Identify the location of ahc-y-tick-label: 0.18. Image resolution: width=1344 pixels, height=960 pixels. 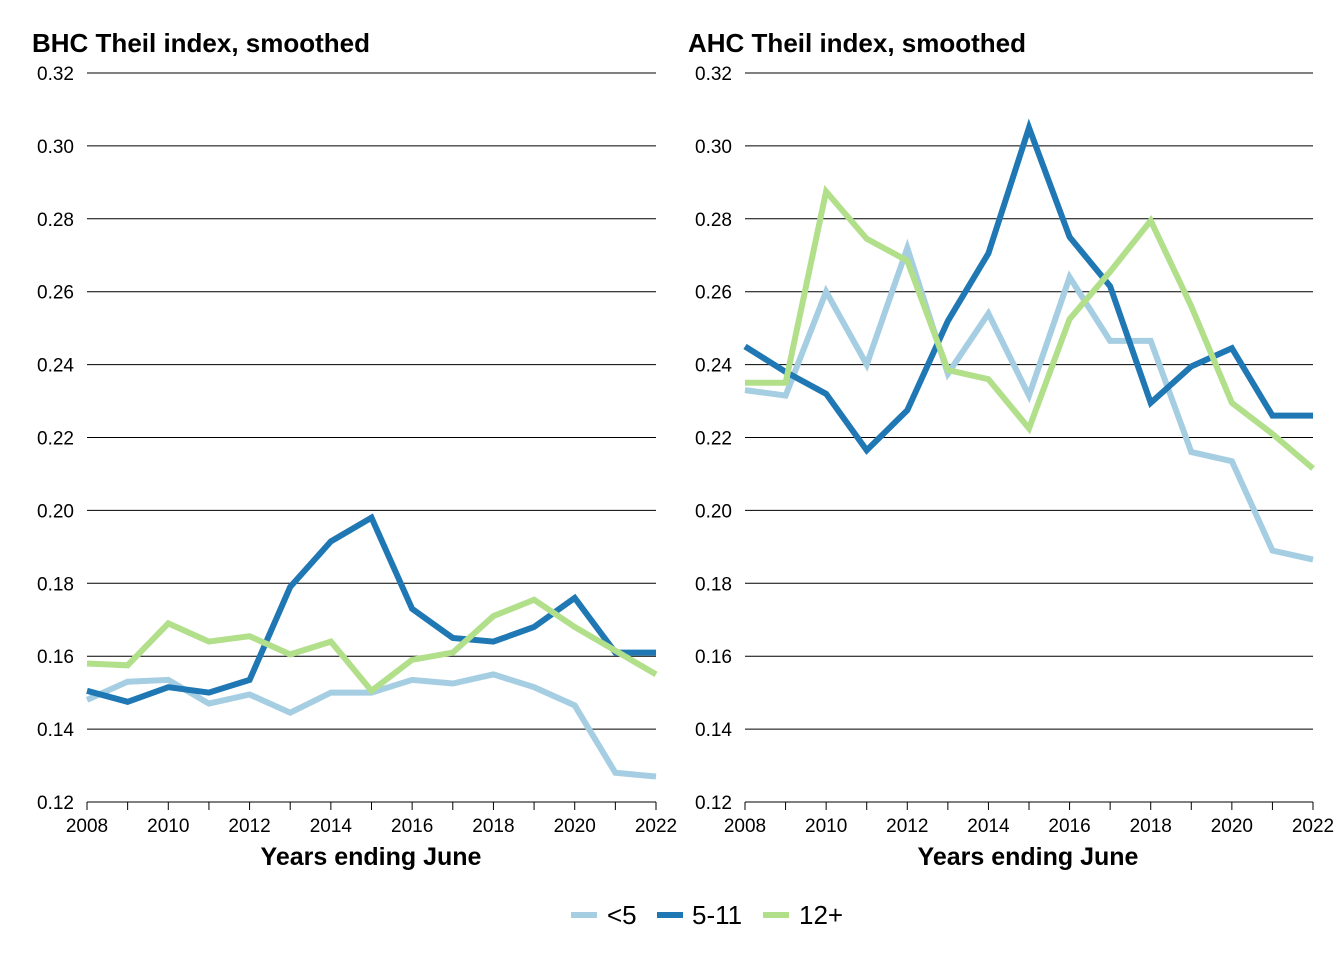
(713, 584).